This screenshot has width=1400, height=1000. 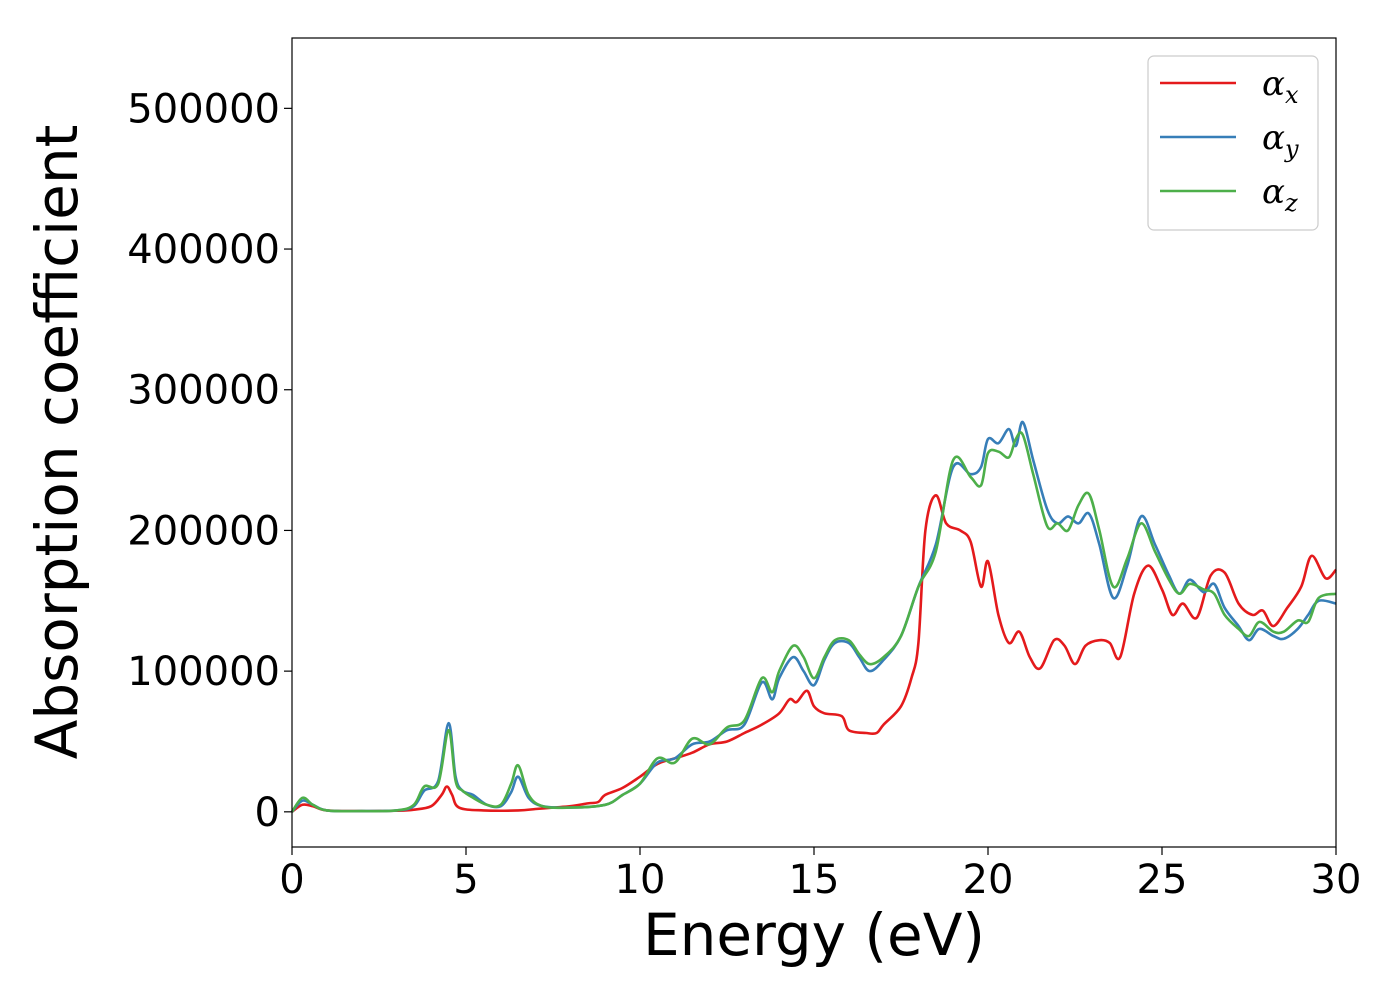 I want to click on x-tick-label: 30, so click(x=1336, y=880).